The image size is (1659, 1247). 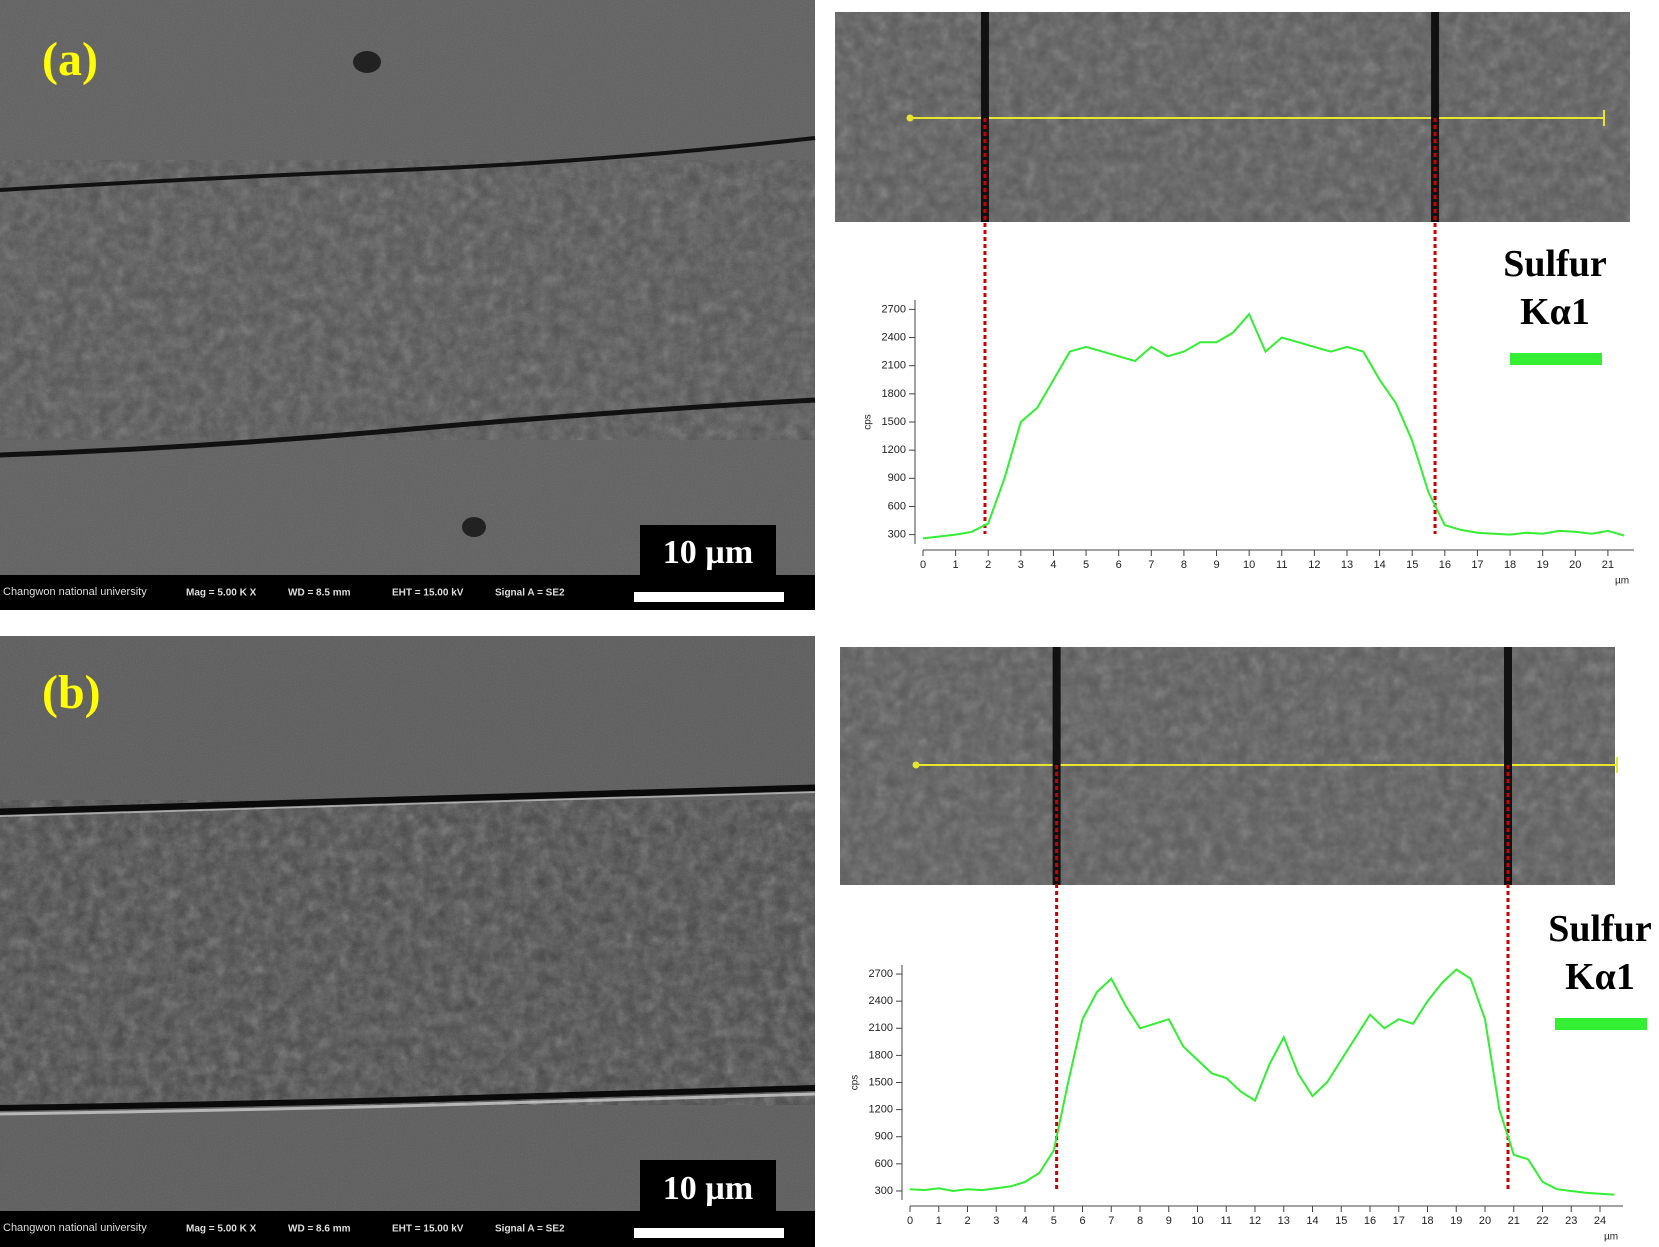 What do you see at coordinates (70, 59) in the screenshot?
I see `panel-label: (a)` at bounding box center [70, 59].